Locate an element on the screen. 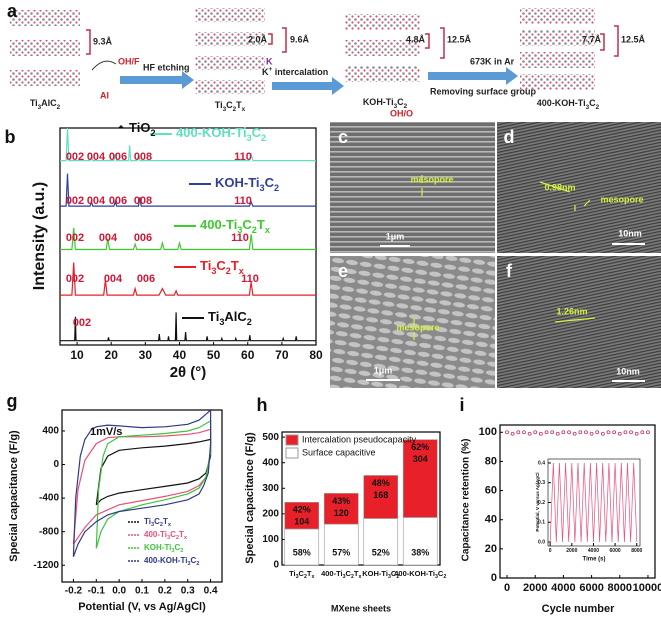  x-tick-label: 400-Ti3C2Tx is located at coordinates (341, 574).